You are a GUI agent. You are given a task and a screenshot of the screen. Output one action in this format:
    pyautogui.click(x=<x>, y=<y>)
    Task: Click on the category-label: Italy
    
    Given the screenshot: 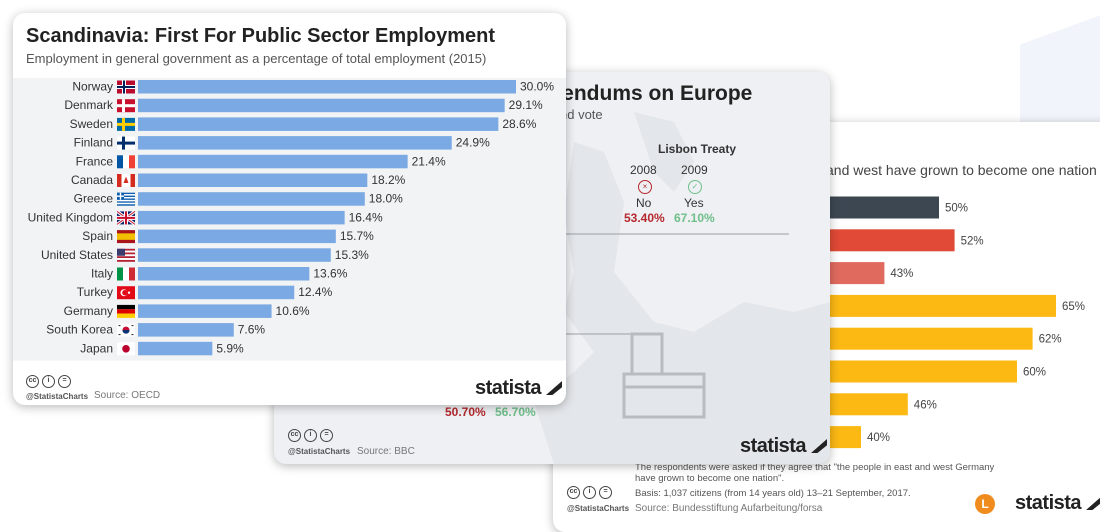 What is the action you would take?
    pyautogui.click(x=102, y=274)
    